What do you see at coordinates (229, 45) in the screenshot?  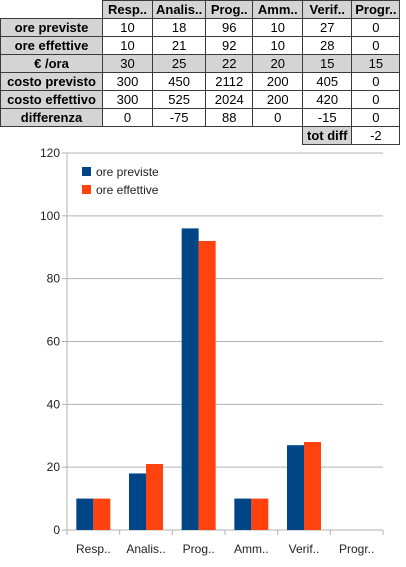 I see `table-cell: 92` at bounding box center [229, 45].